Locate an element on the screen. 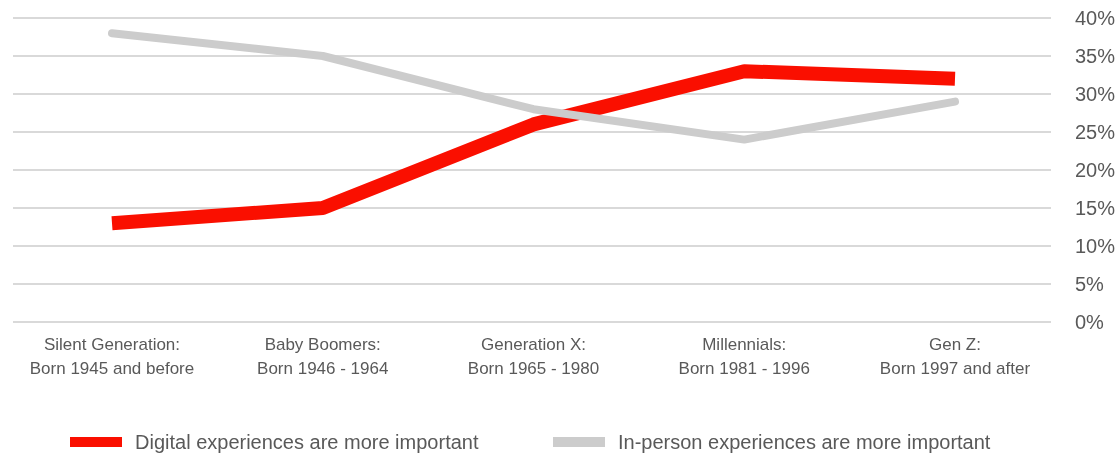  y-tick-label: 40% is located at coordinates (1095, 18).